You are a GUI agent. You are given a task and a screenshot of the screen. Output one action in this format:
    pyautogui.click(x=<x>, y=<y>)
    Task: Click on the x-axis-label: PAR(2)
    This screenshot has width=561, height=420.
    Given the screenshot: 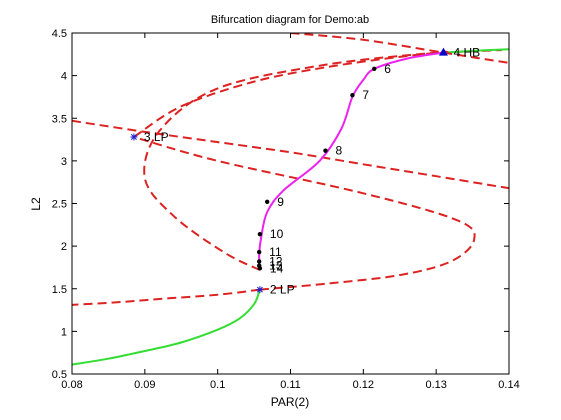 What is the action you would take?
    pyautogui.click(x=290, y=402)
    